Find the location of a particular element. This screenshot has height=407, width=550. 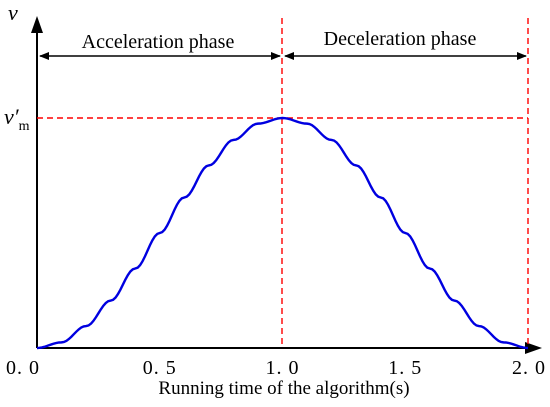

peak-velocity-label: v′m is located at coordinates (17, 119).